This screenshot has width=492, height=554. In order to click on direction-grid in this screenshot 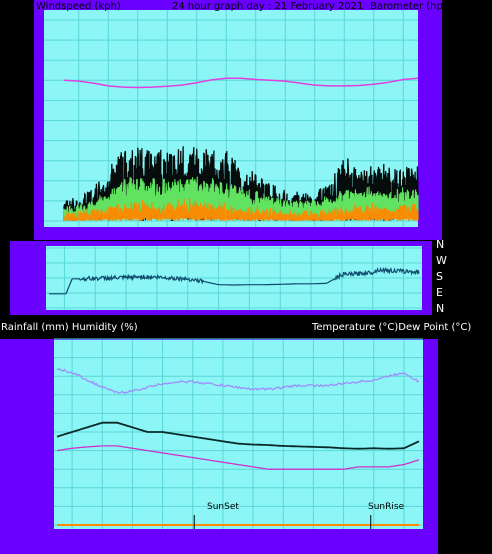, I will do `click(234, 278)`.